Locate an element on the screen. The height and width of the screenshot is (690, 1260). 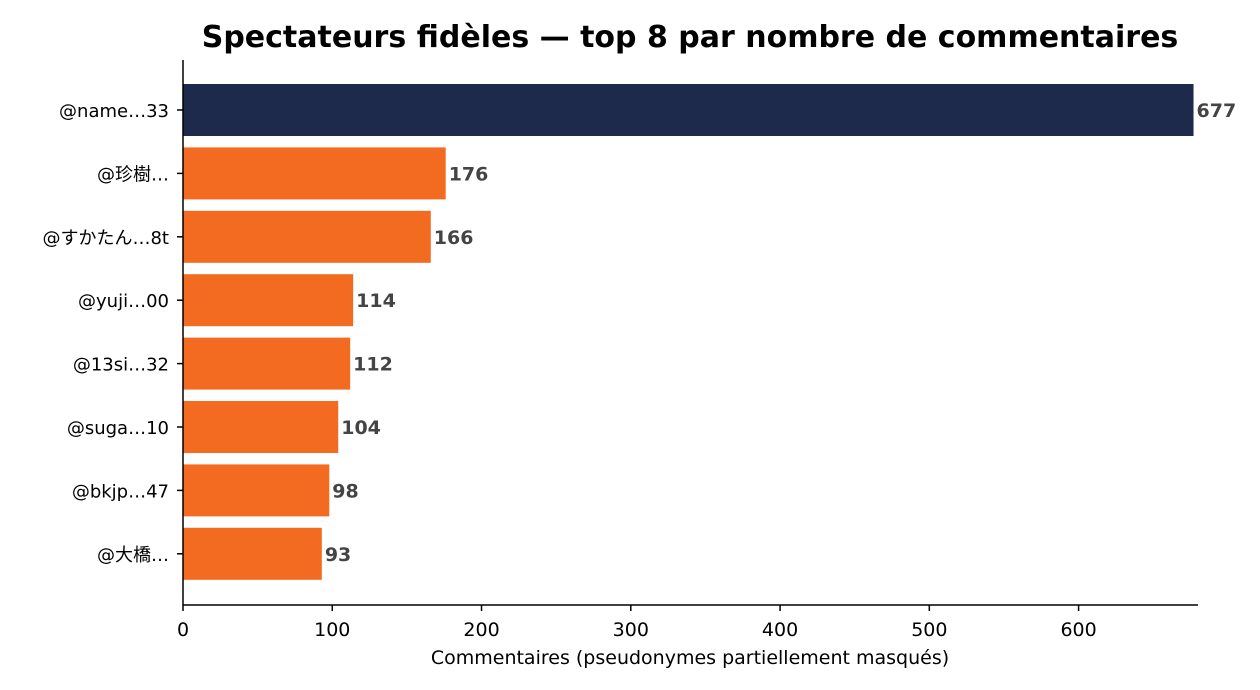
category-label-4: @13si…32 is located at coordinates (121, 365).